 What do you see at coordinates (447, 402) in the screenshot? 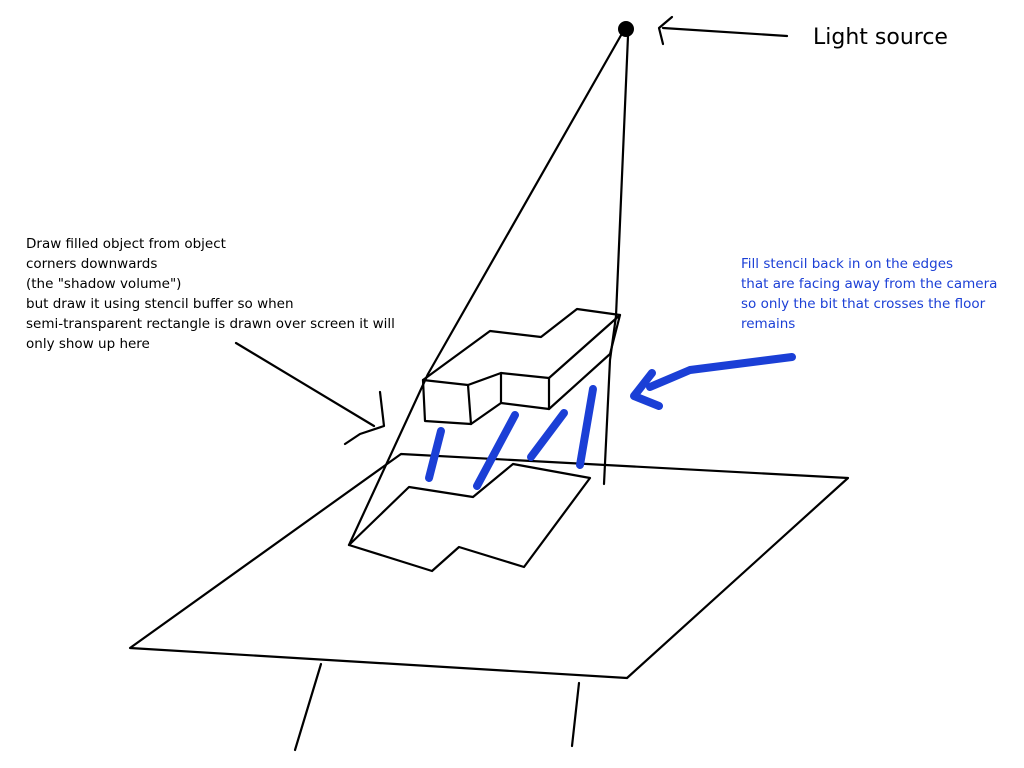
I see `object-front-face-left` at bounding box center [447, 402].